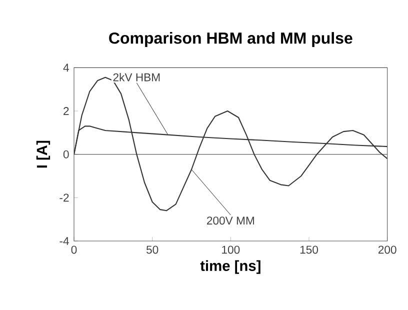 The width and height of the screenshot is (408, 310). What do you see at coordinates (74, 250) in the screenshot?
I see `x-tick-label: 0` at bounding box center [74, 250].